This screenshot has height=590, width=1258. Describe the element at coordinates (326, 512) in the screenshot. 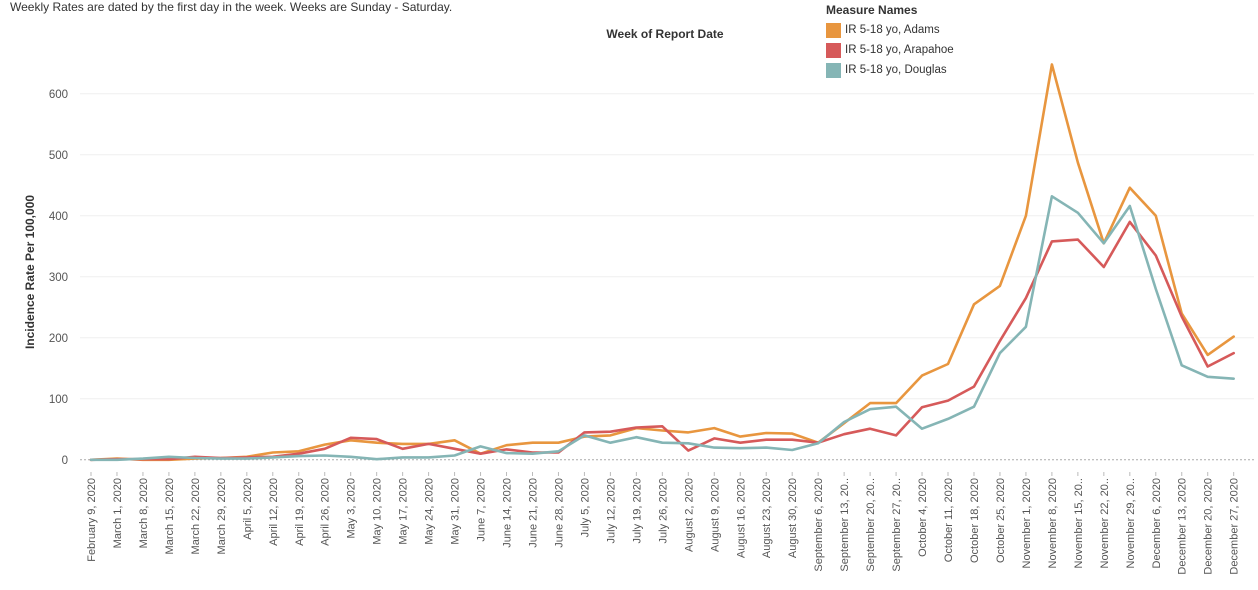

I see `x-tick-label: April 26, 2020` at that location.